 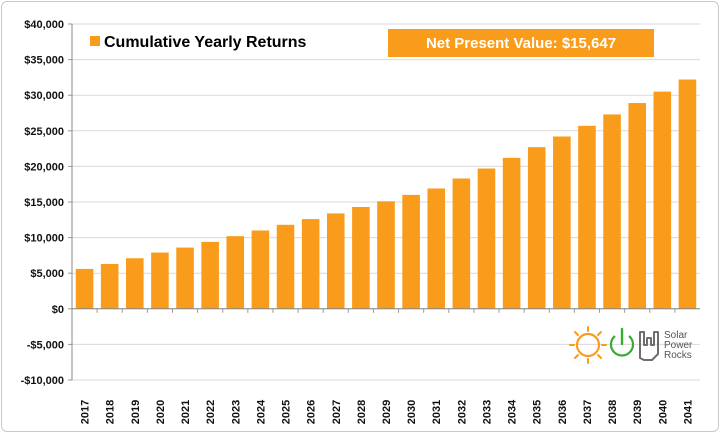 What do you see at coordinates (436, 248) in the screenshot?
I see `bar-2031` at bounding box center [436, 248].